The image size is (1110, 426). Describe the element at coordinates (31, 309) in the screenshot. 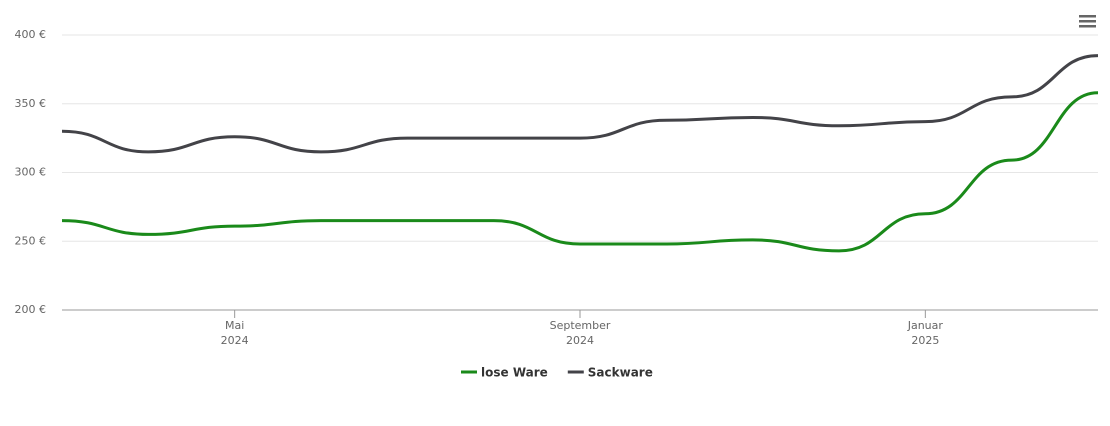

I see `y-tick-label: 200 €` at that location.